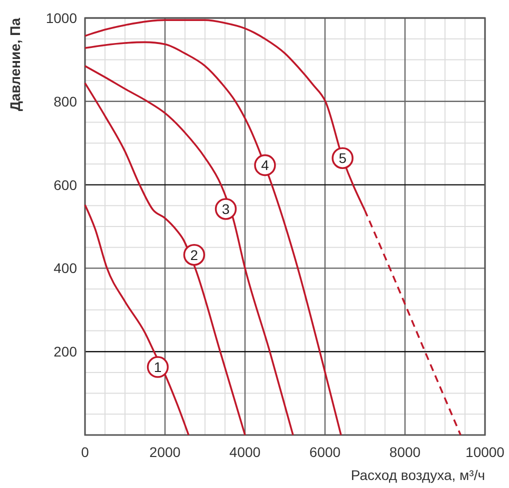 This screenshot has width=509, height=488. Describe the element at coordinates (265, 165) in the screenshot. I see `annotation: 4` at that location.